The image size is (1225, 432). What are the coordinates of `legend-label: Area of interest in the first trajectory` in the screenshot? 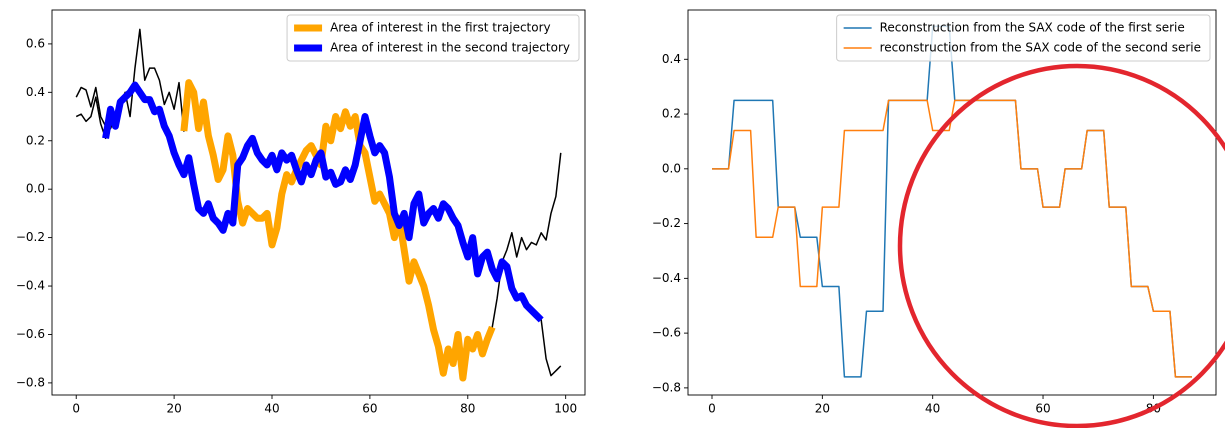 It's located at (440, 28).